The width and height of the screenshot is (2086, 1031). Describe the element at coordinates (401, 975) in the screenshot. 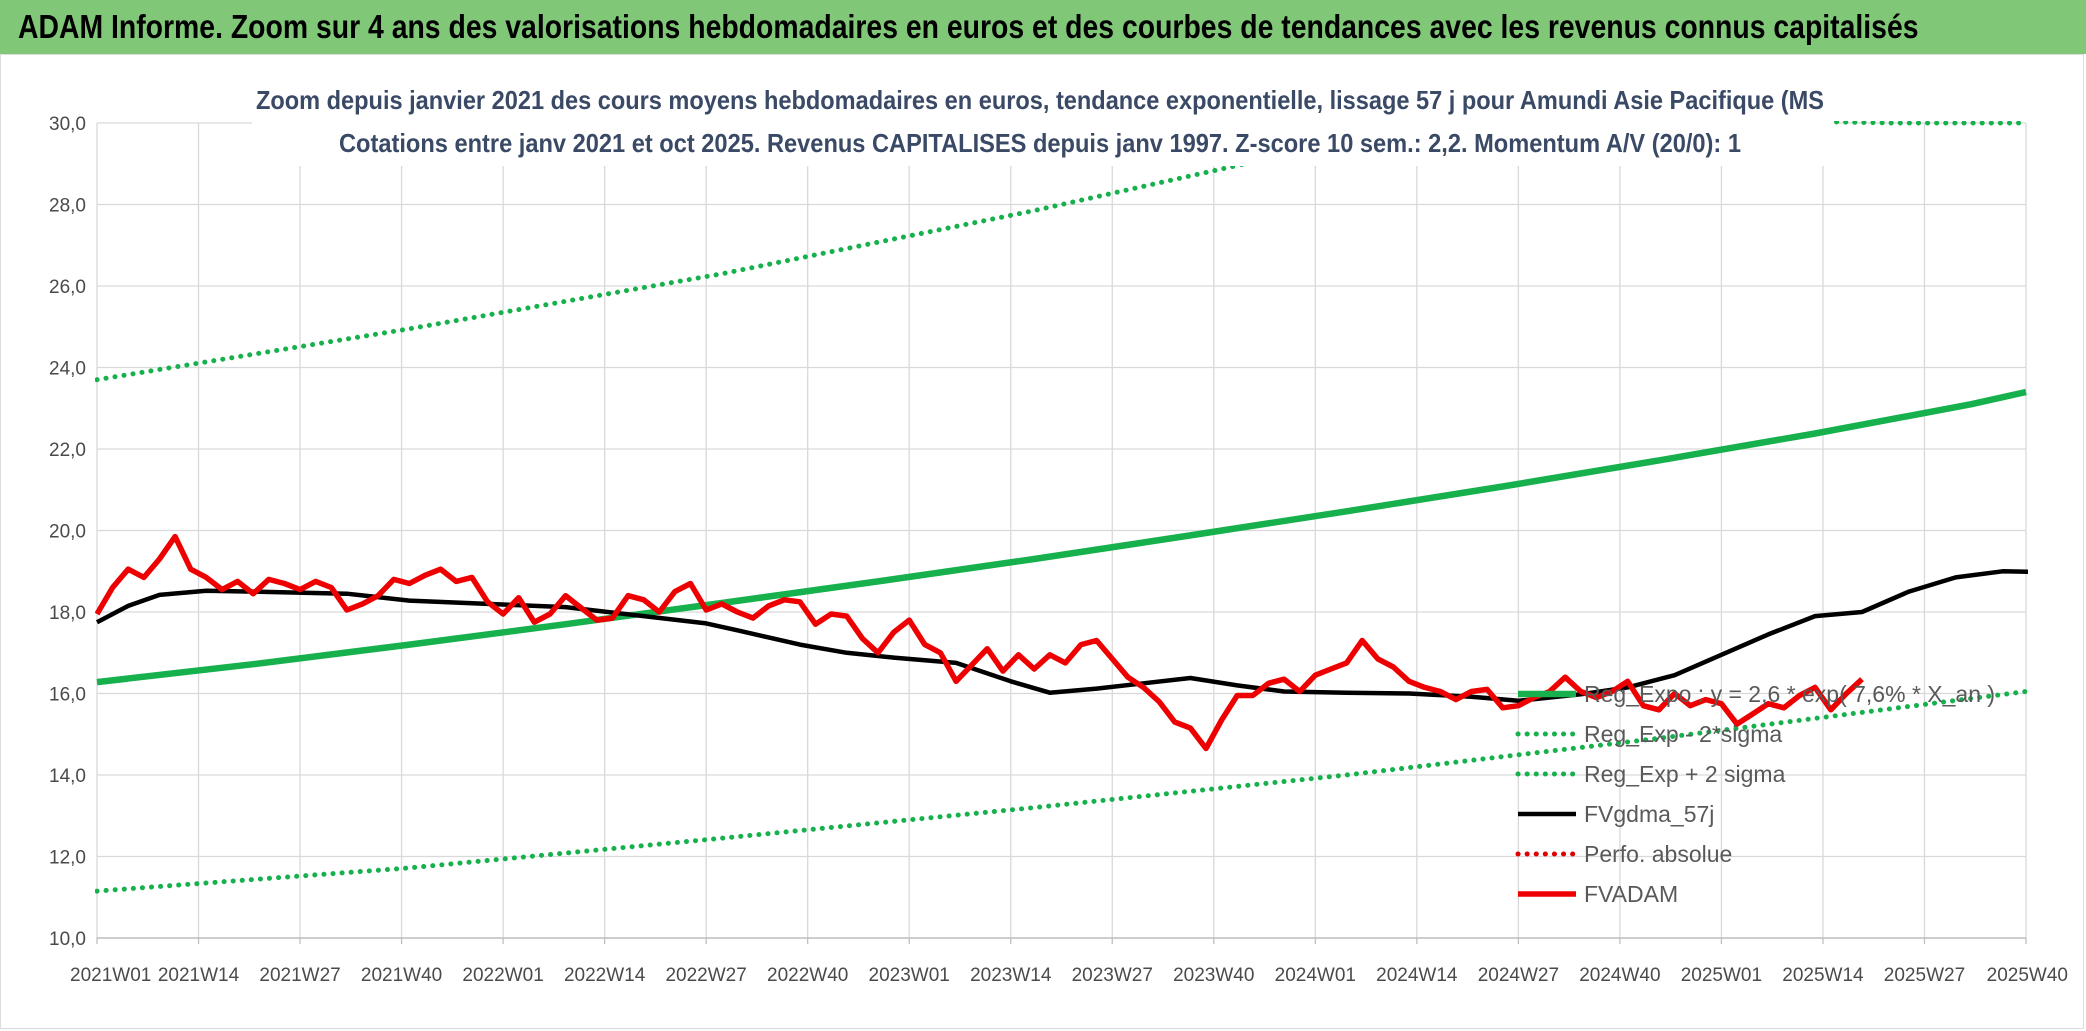

I see `x-tick-label: 2021W40` at that location.